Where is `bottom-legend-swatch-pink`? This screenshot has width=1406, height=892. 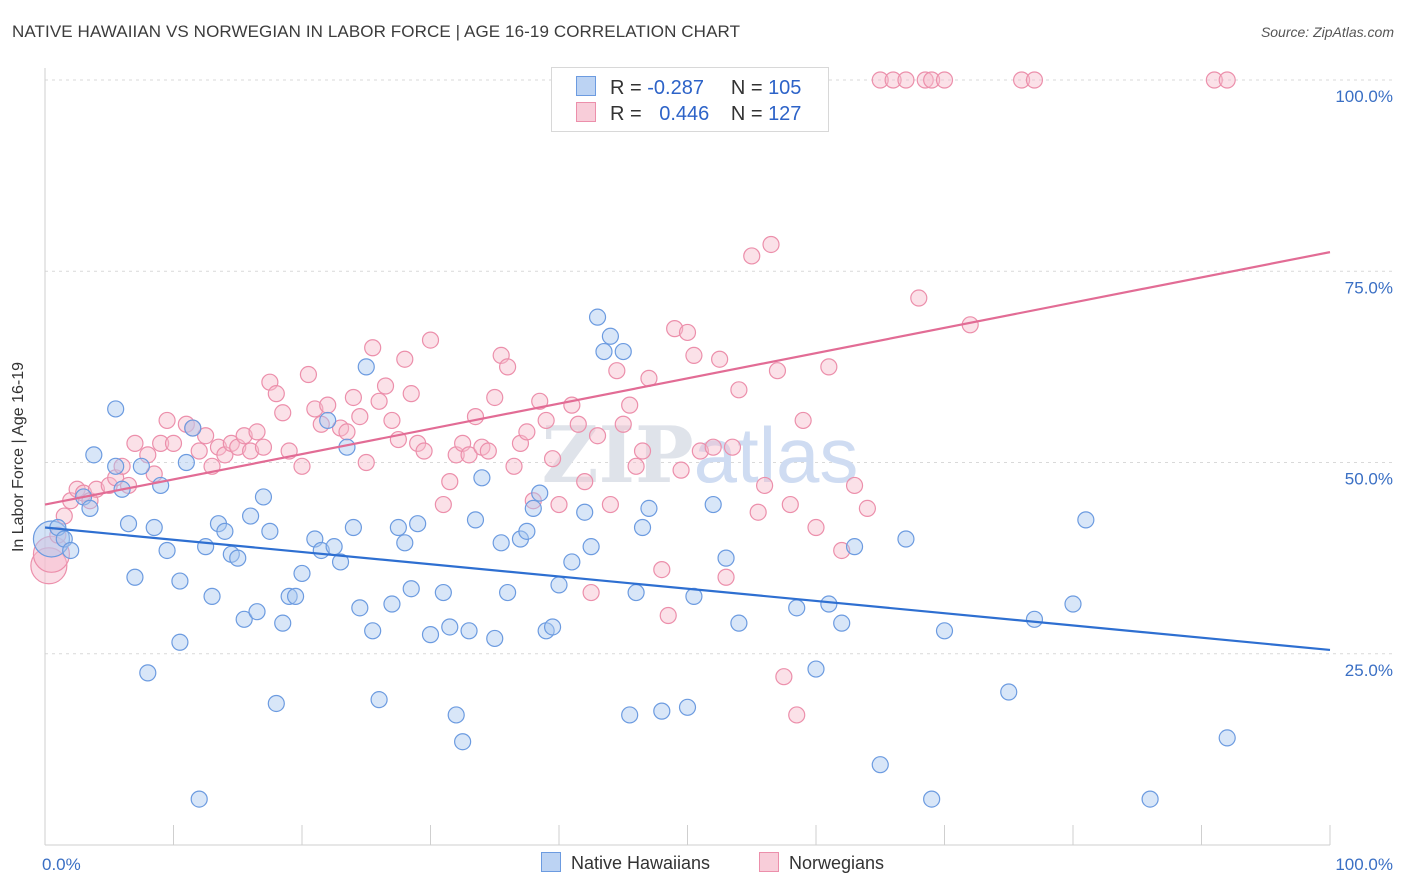
bottom-legend-swatch-pink is located at coordinates (769, 862).